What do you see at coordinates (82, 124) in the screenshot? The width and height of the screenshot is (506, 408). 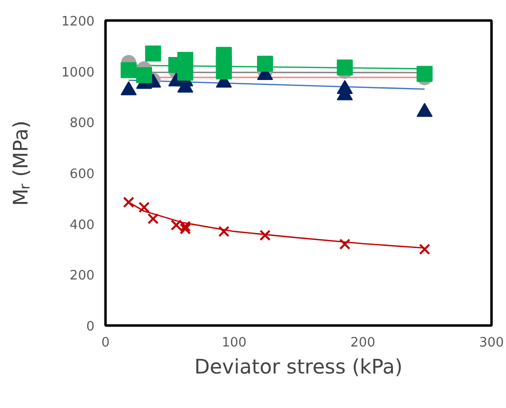 I see `y-tick-label: 800` at bounding box center [82, 124].